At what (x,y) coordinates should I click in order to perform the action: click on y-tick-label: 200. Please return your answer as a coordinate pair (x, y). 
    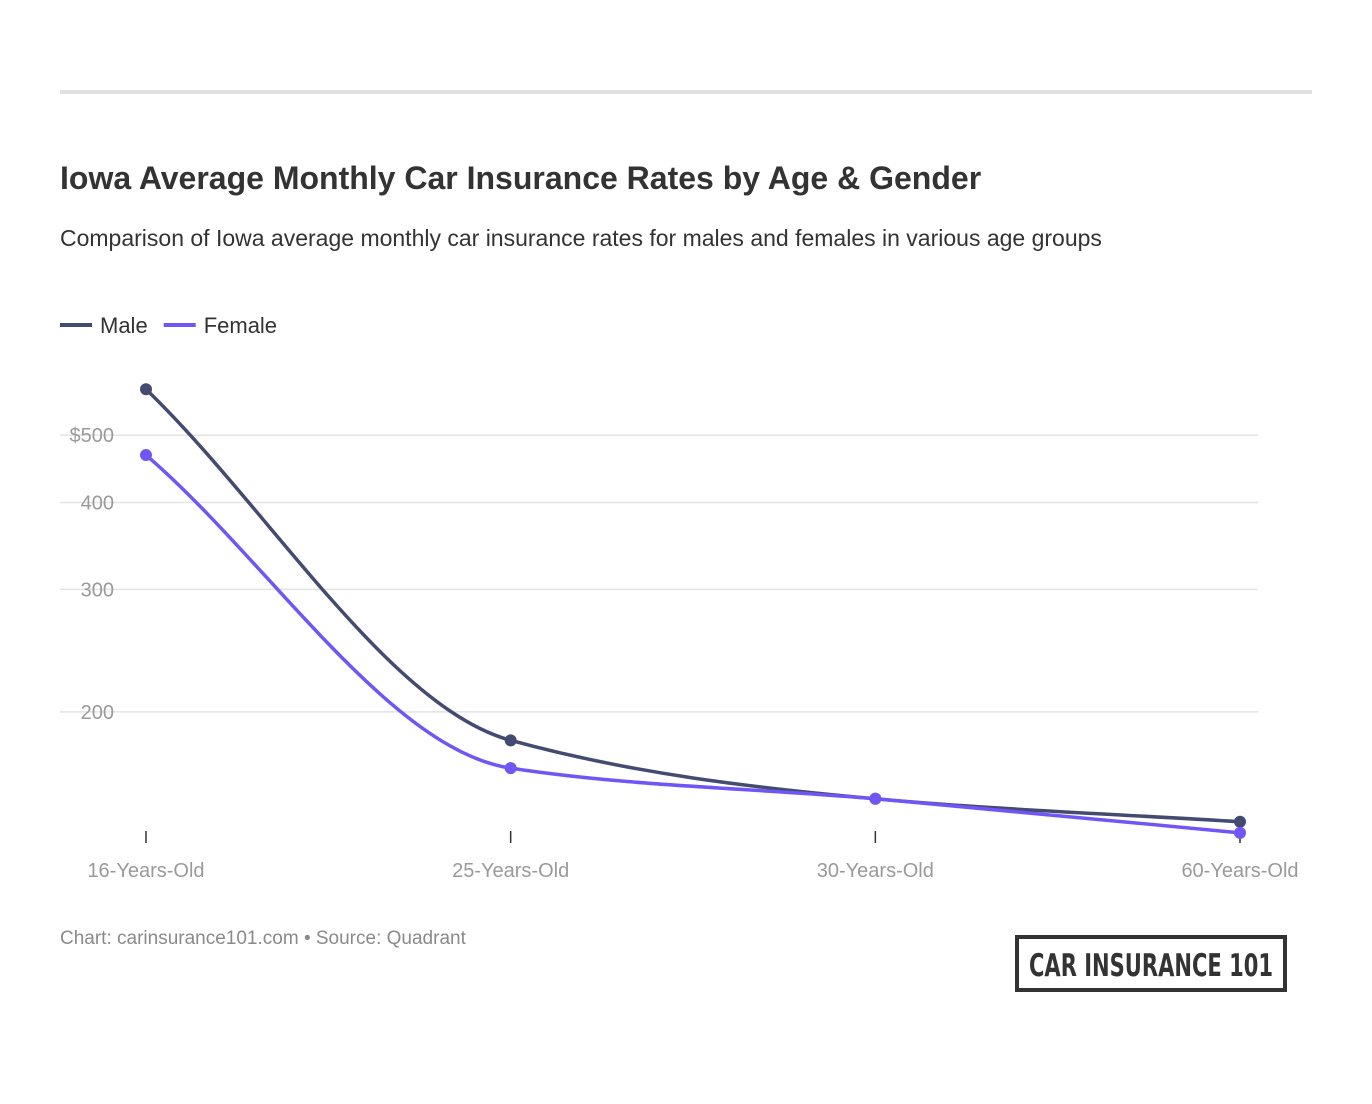
    Looking at the image, I should click on (97, 713).